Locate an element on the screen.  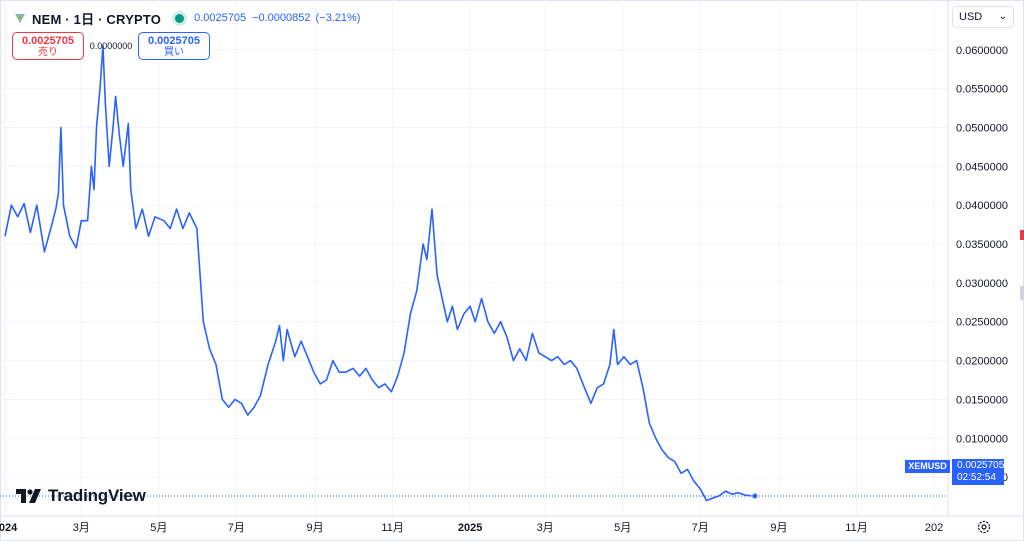
y-tick-label: 0.0350000 is located at coordinates (982, 245).